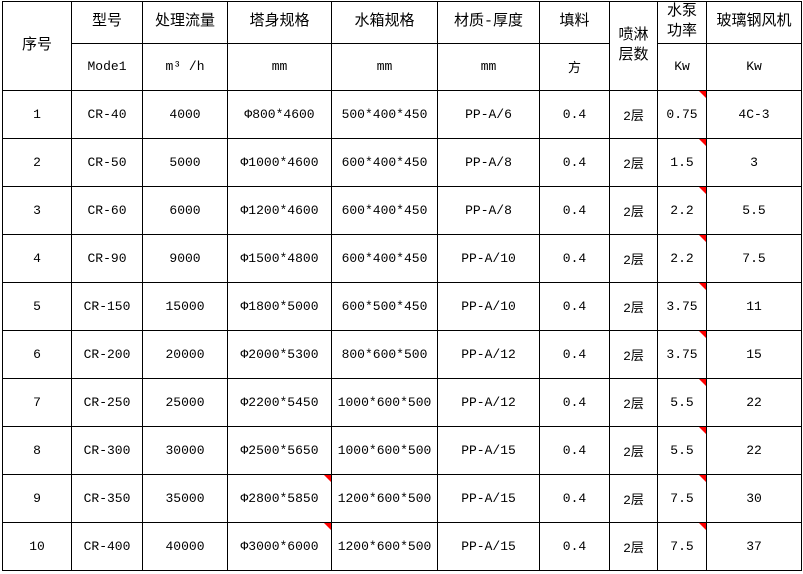 This screenshot has height=574, width=803. Describe the element at coordinates (37, 114) in the screenshot. I see `cell-serial: 1` at that location.